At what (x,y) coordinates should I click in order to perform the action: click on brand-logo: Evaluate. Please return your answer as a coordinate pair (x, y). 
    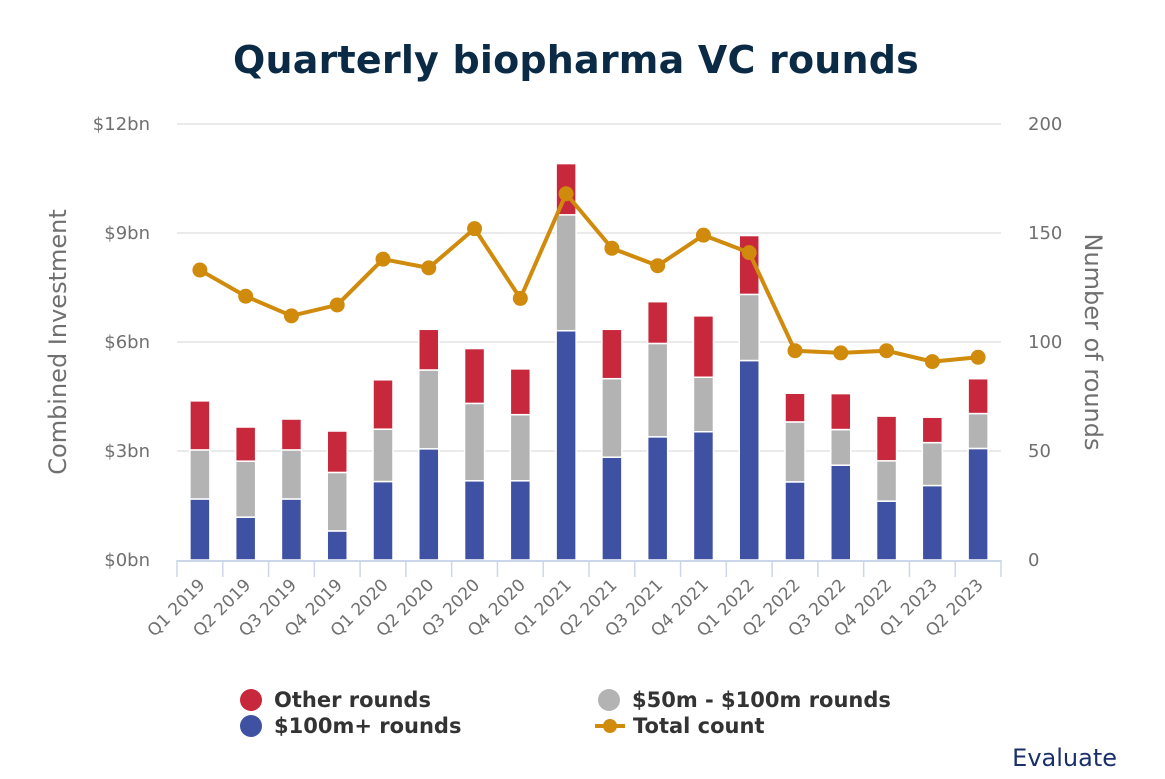
    Looking at the image, I should click on (1064, 758).